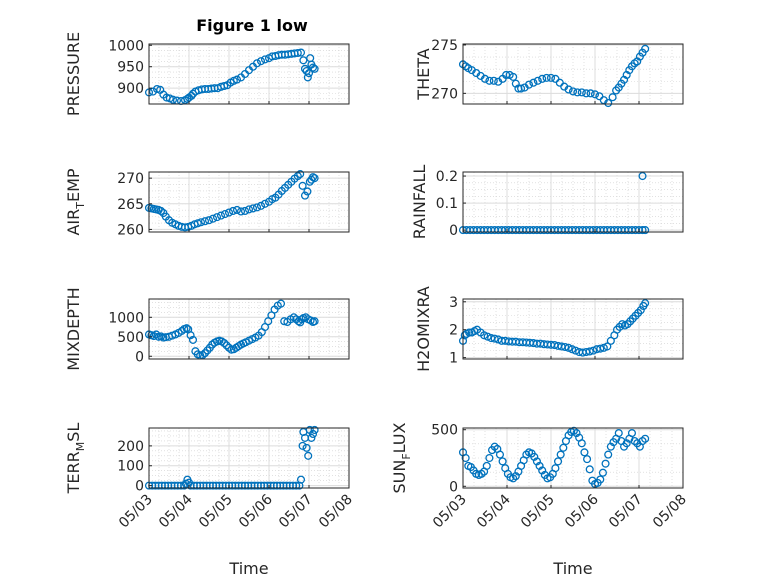  I want to click on y-tick-label: 950, so click(130, 68).